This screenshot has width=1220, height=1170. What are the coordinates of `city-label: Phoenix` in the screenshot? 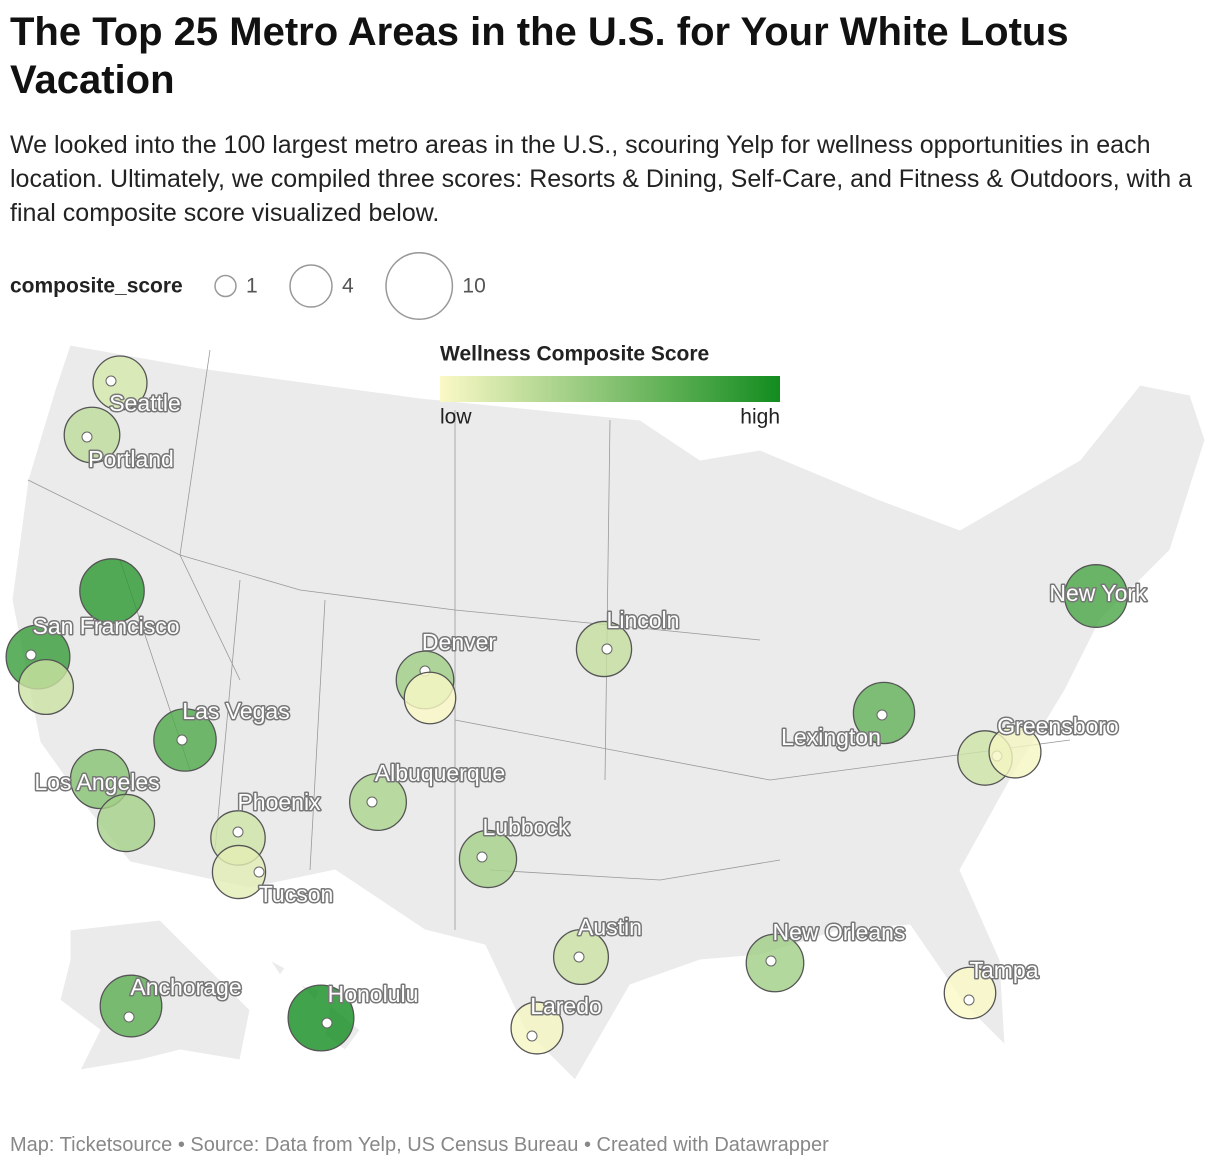 It's located at (279, 802).